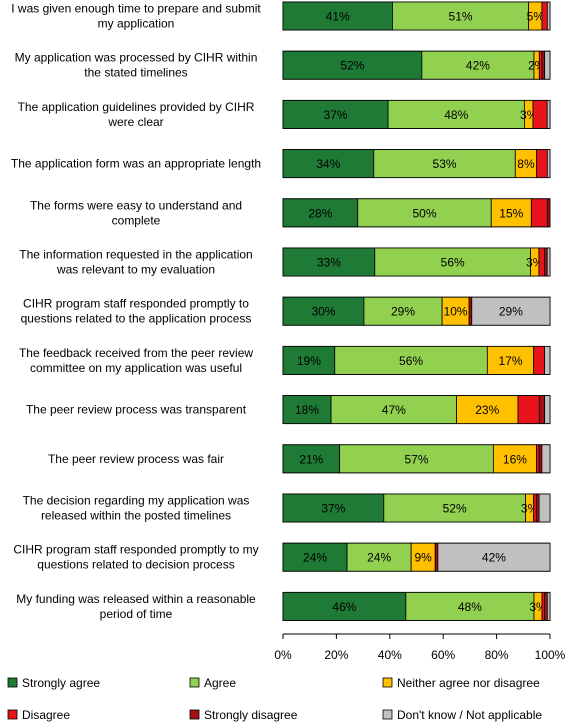 Image resolution: width=565 pixels, height=728 pixels. I want to click on data-label: 23%, so click(487, 410).